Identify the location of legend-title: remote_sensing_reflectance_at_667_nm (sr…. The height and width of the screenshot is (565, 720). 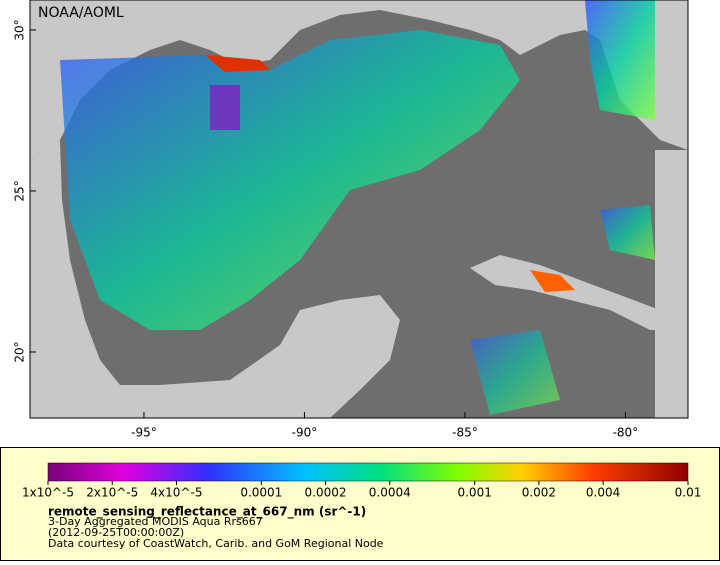
(207, 512).